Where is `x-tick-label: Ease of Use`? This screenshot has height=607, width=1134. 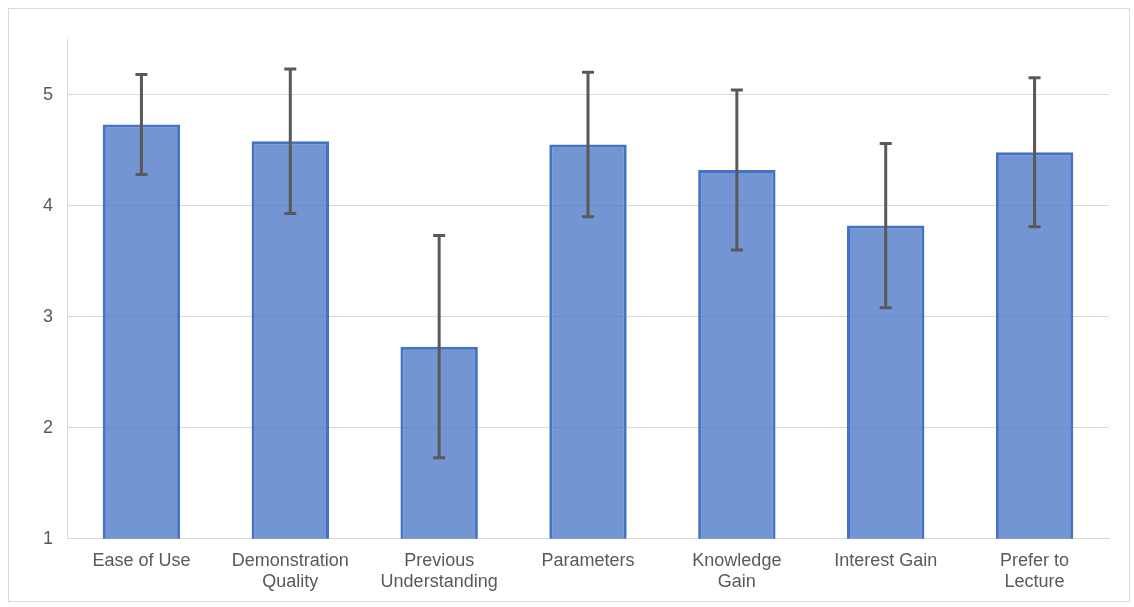 x-tick-label: Ease of Use is located at coordinates (141, 559).